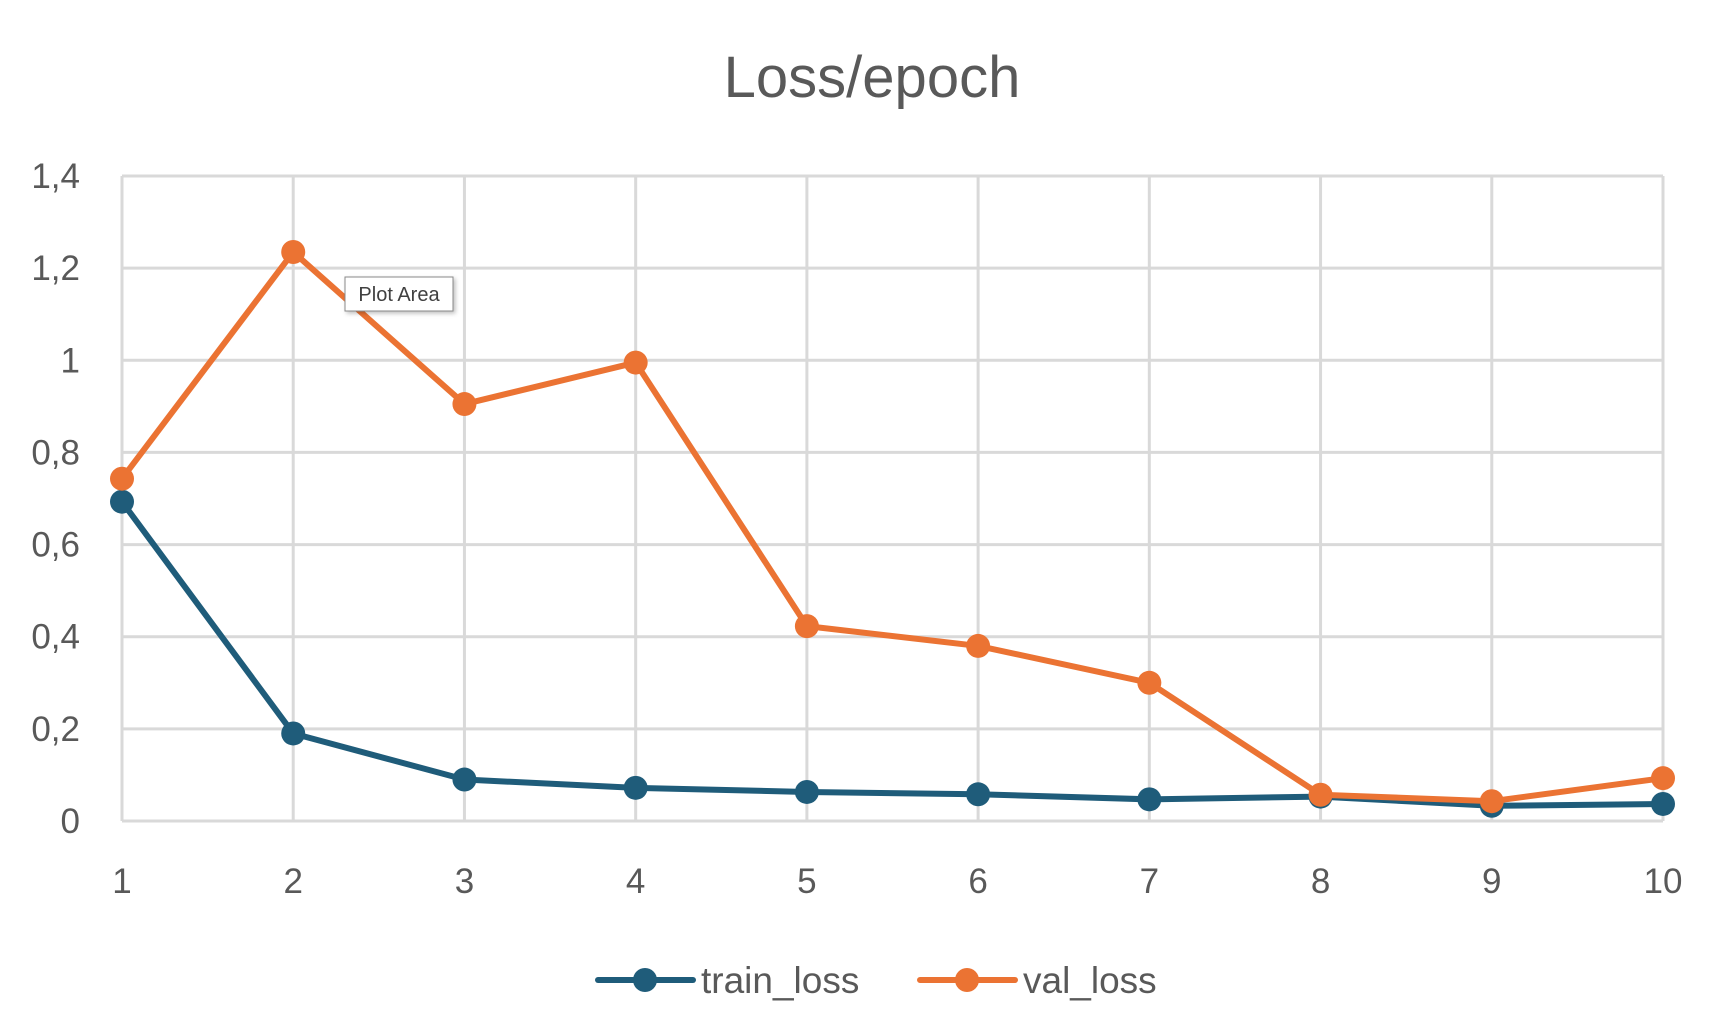 The image size is (1717, 1031). What do you see at coordinates (464, 881) in the screenshot?
I see `x-tick-label: 3` at bounding box center [464, 881].